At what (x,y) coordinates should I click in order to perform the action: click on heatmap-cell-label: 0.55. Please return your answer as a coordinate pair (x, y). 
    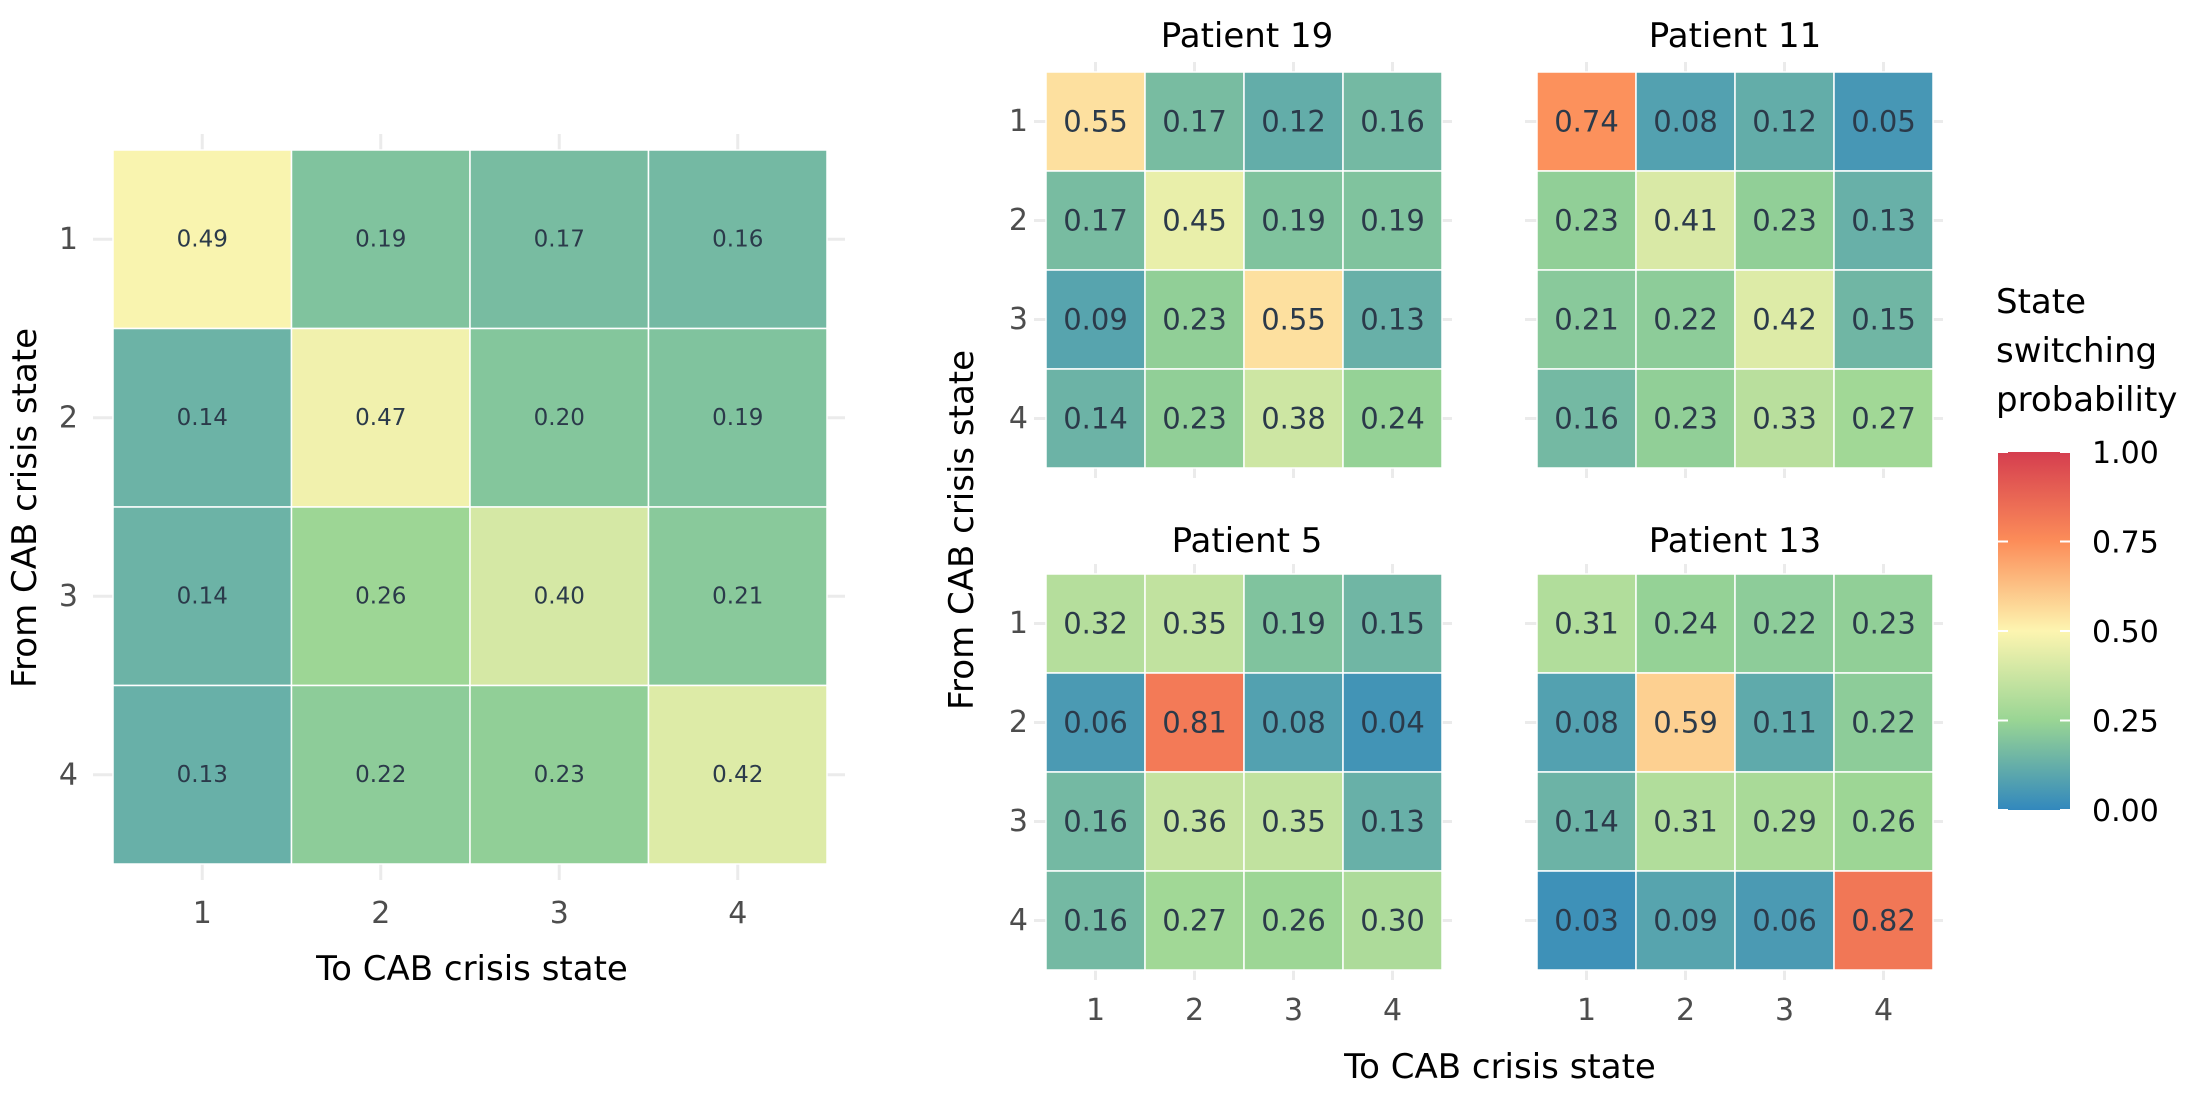
    Looking at the image, I should click on (1293, 320).